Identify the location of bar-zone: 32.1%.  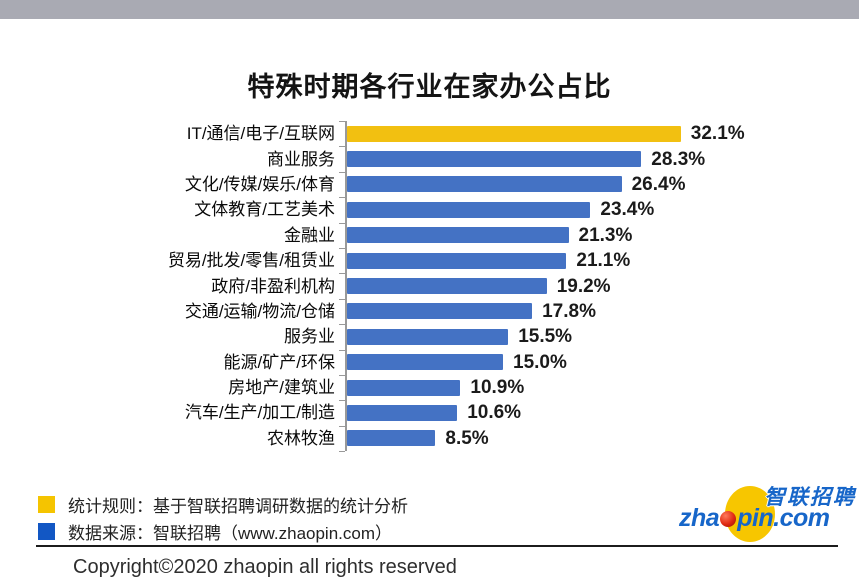
(602, 133).